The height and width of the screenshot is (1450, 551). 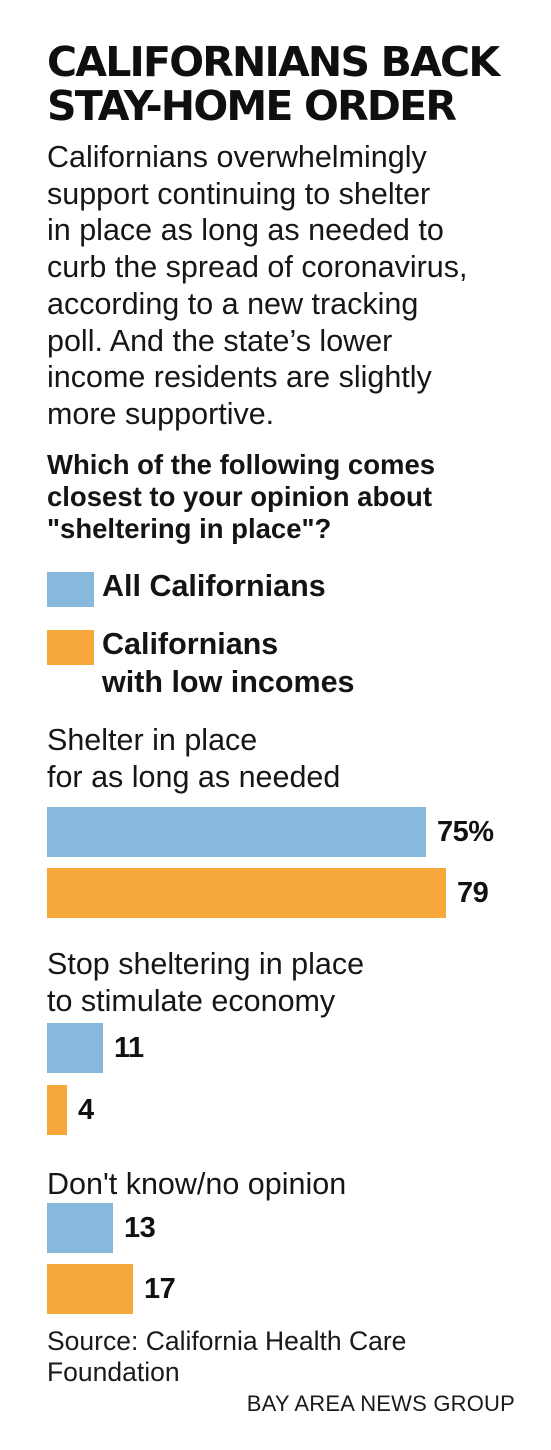 What do you see at coordinates (152, 740) in the screenshot?
I see `category-label-line: Shelter in place` at bounding box center [152, 740].